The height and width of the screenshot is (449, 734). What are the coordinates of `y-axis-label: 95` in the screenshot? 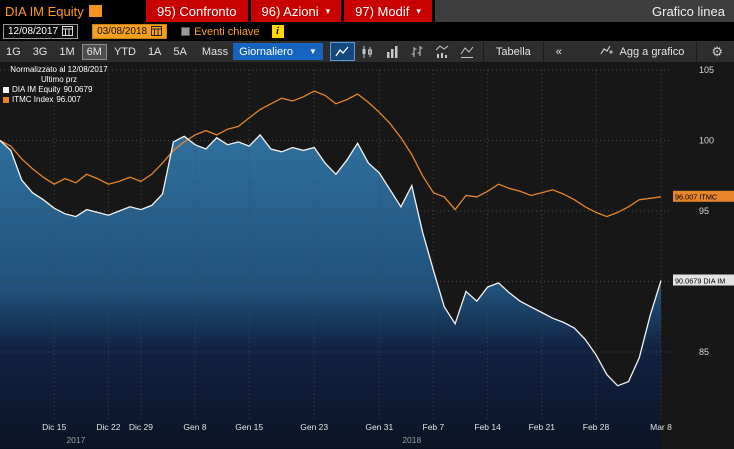 It's located at (704, 211).